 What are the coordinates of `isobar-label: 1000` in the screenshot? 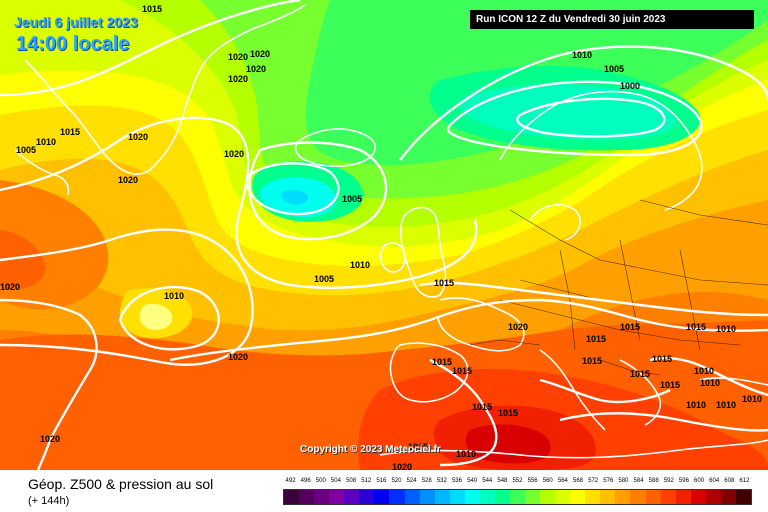 It's located at (630, 86).